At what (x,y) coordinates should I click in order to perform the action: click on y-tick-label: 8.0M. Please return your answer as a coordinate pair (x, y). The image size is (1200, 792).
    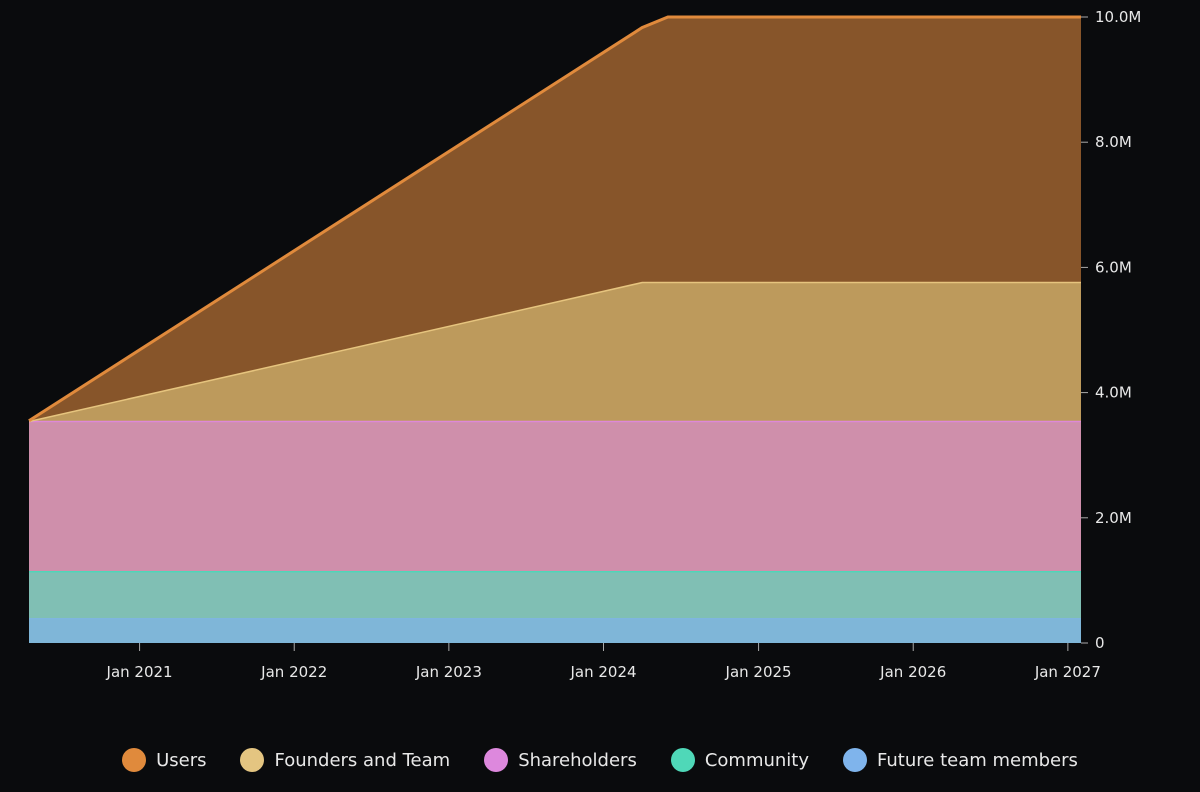
    Looking at the image, I should click on (1113, 142).